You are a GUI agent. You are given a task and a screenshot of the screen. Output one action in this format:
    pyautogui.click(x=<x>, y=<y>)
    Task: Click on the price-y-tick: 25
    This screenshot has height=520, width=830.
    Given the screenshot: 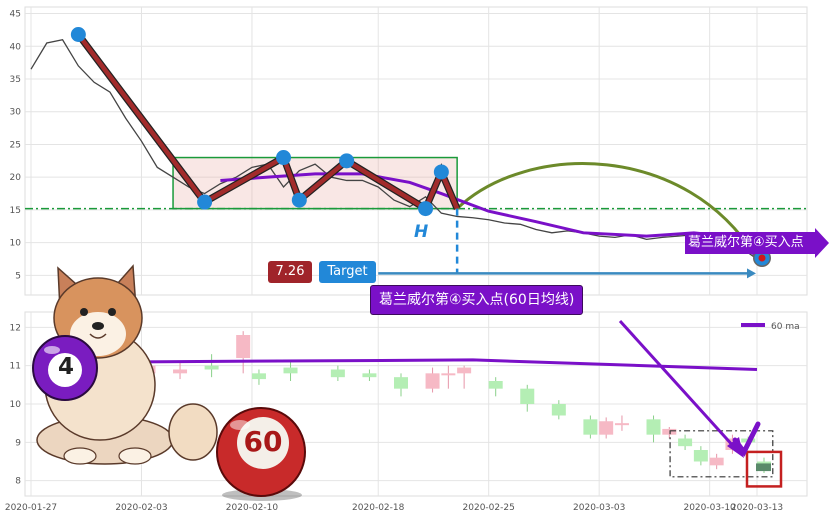 What is the action you would take?
    pyautogui.click(x=15, y=145)
    